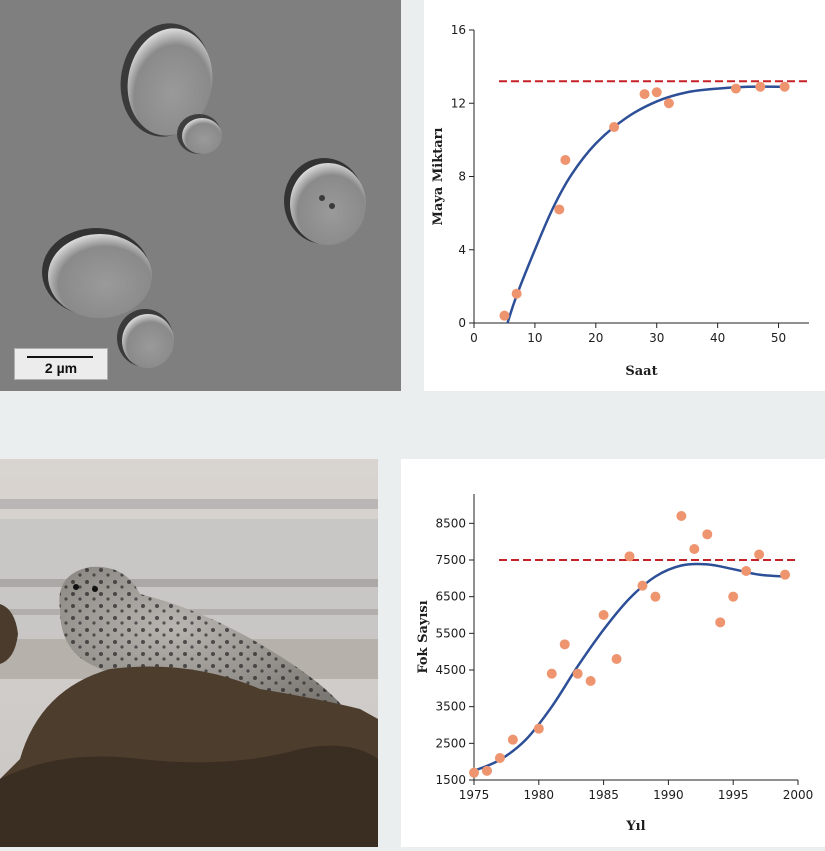 This screenshot has width=825, height=851. What do you see at coordinates (534, 338) in the screenshot?
I see `x-tick-label: 10` at bounding box center [534, 338].